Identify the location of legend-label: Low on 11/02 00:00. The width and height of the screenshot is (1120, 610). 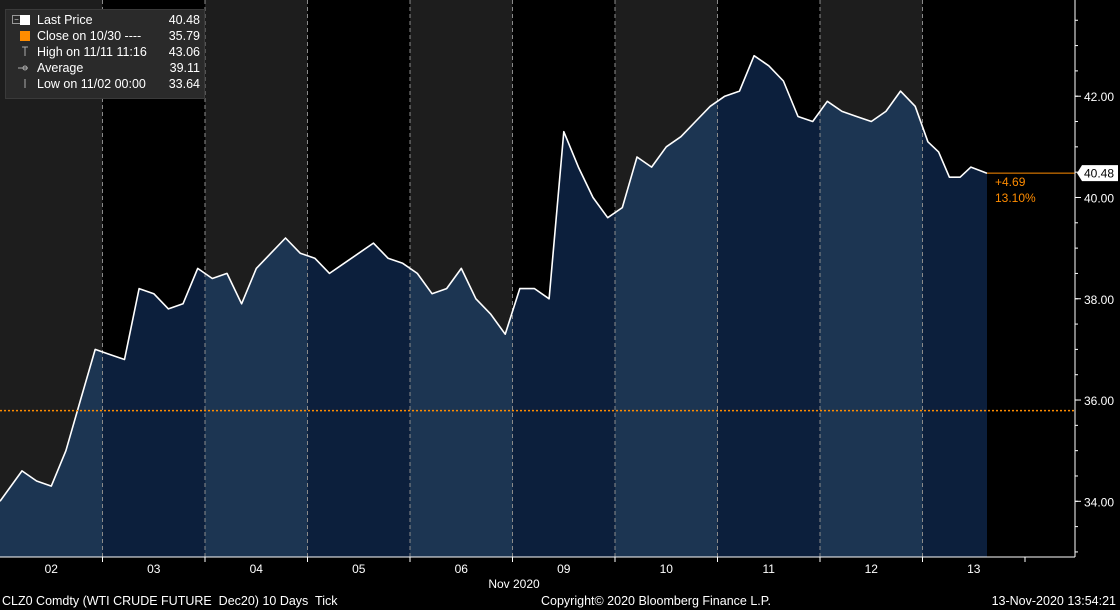
(91, 84).